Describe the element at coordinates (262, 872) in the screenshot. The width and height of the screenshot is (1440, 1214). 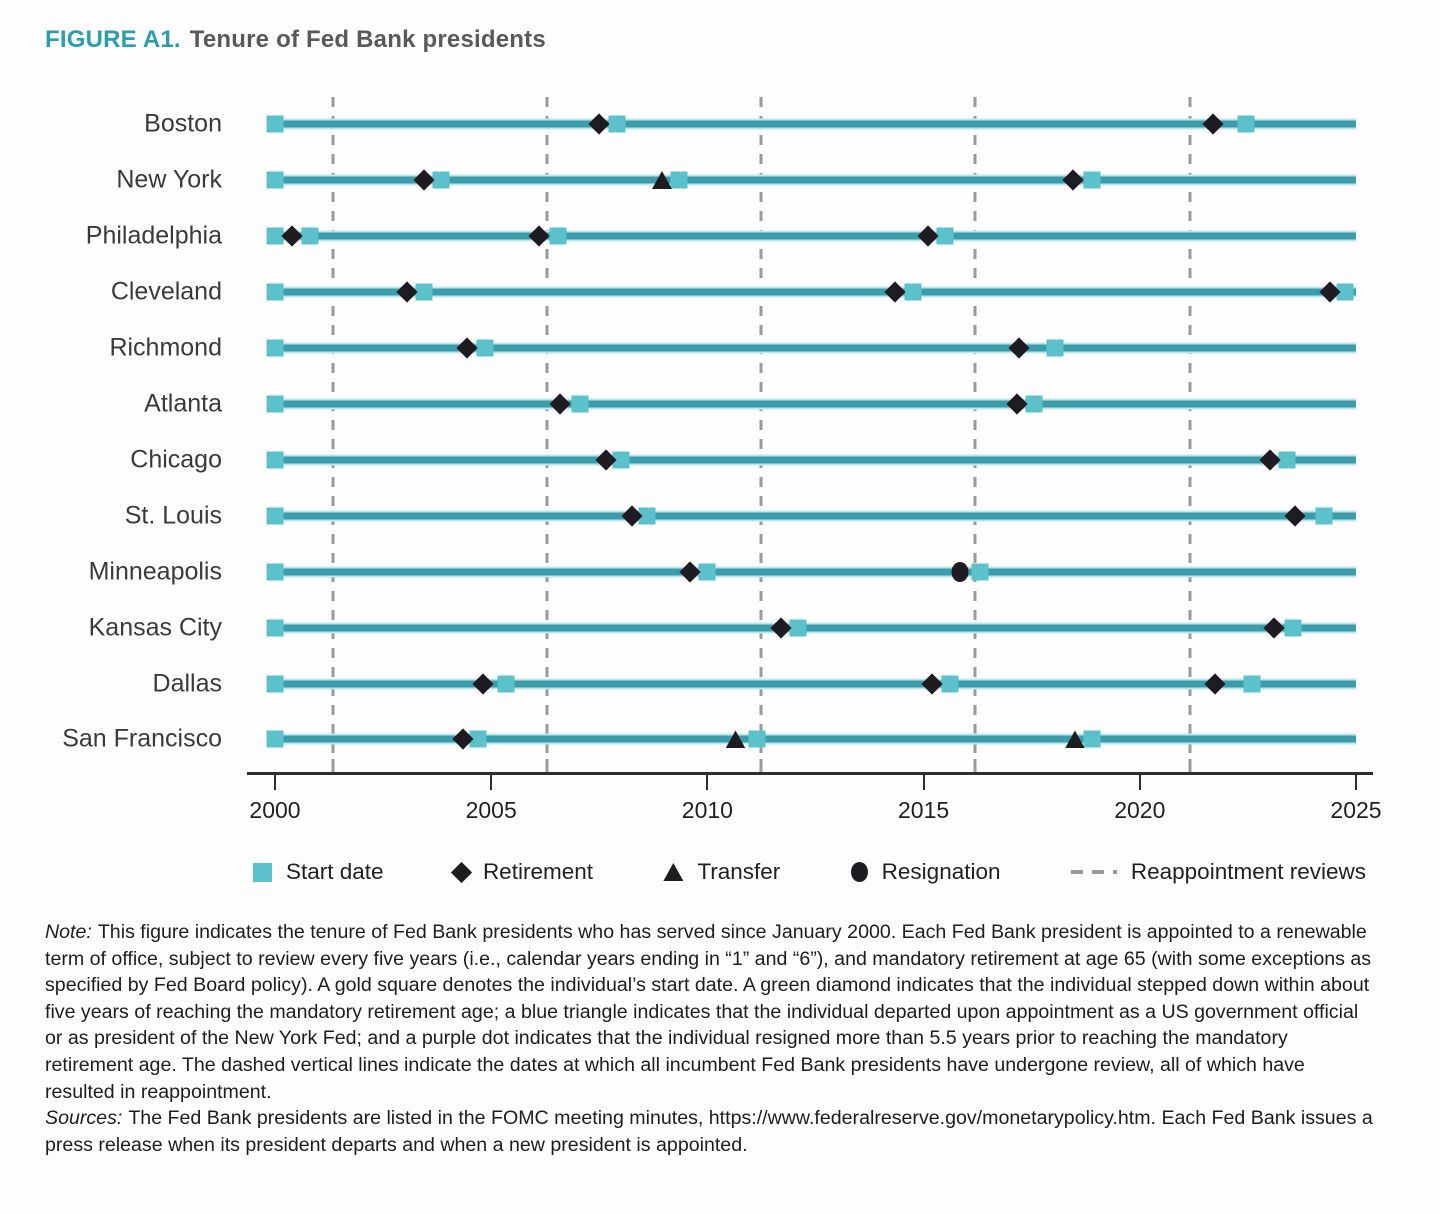
I see `start-date-square-icon` at that location.